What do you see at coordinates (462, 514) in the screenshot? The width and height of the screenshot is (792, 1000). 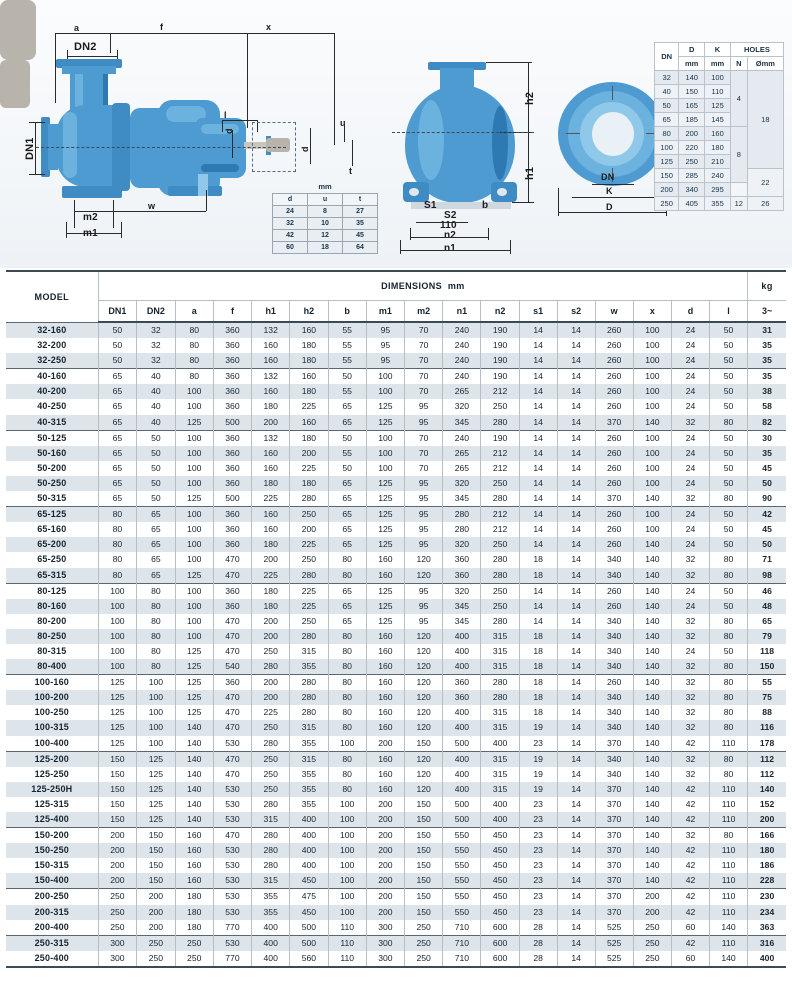 I see `cell-n1: 280` at bounding box center [462, 514].